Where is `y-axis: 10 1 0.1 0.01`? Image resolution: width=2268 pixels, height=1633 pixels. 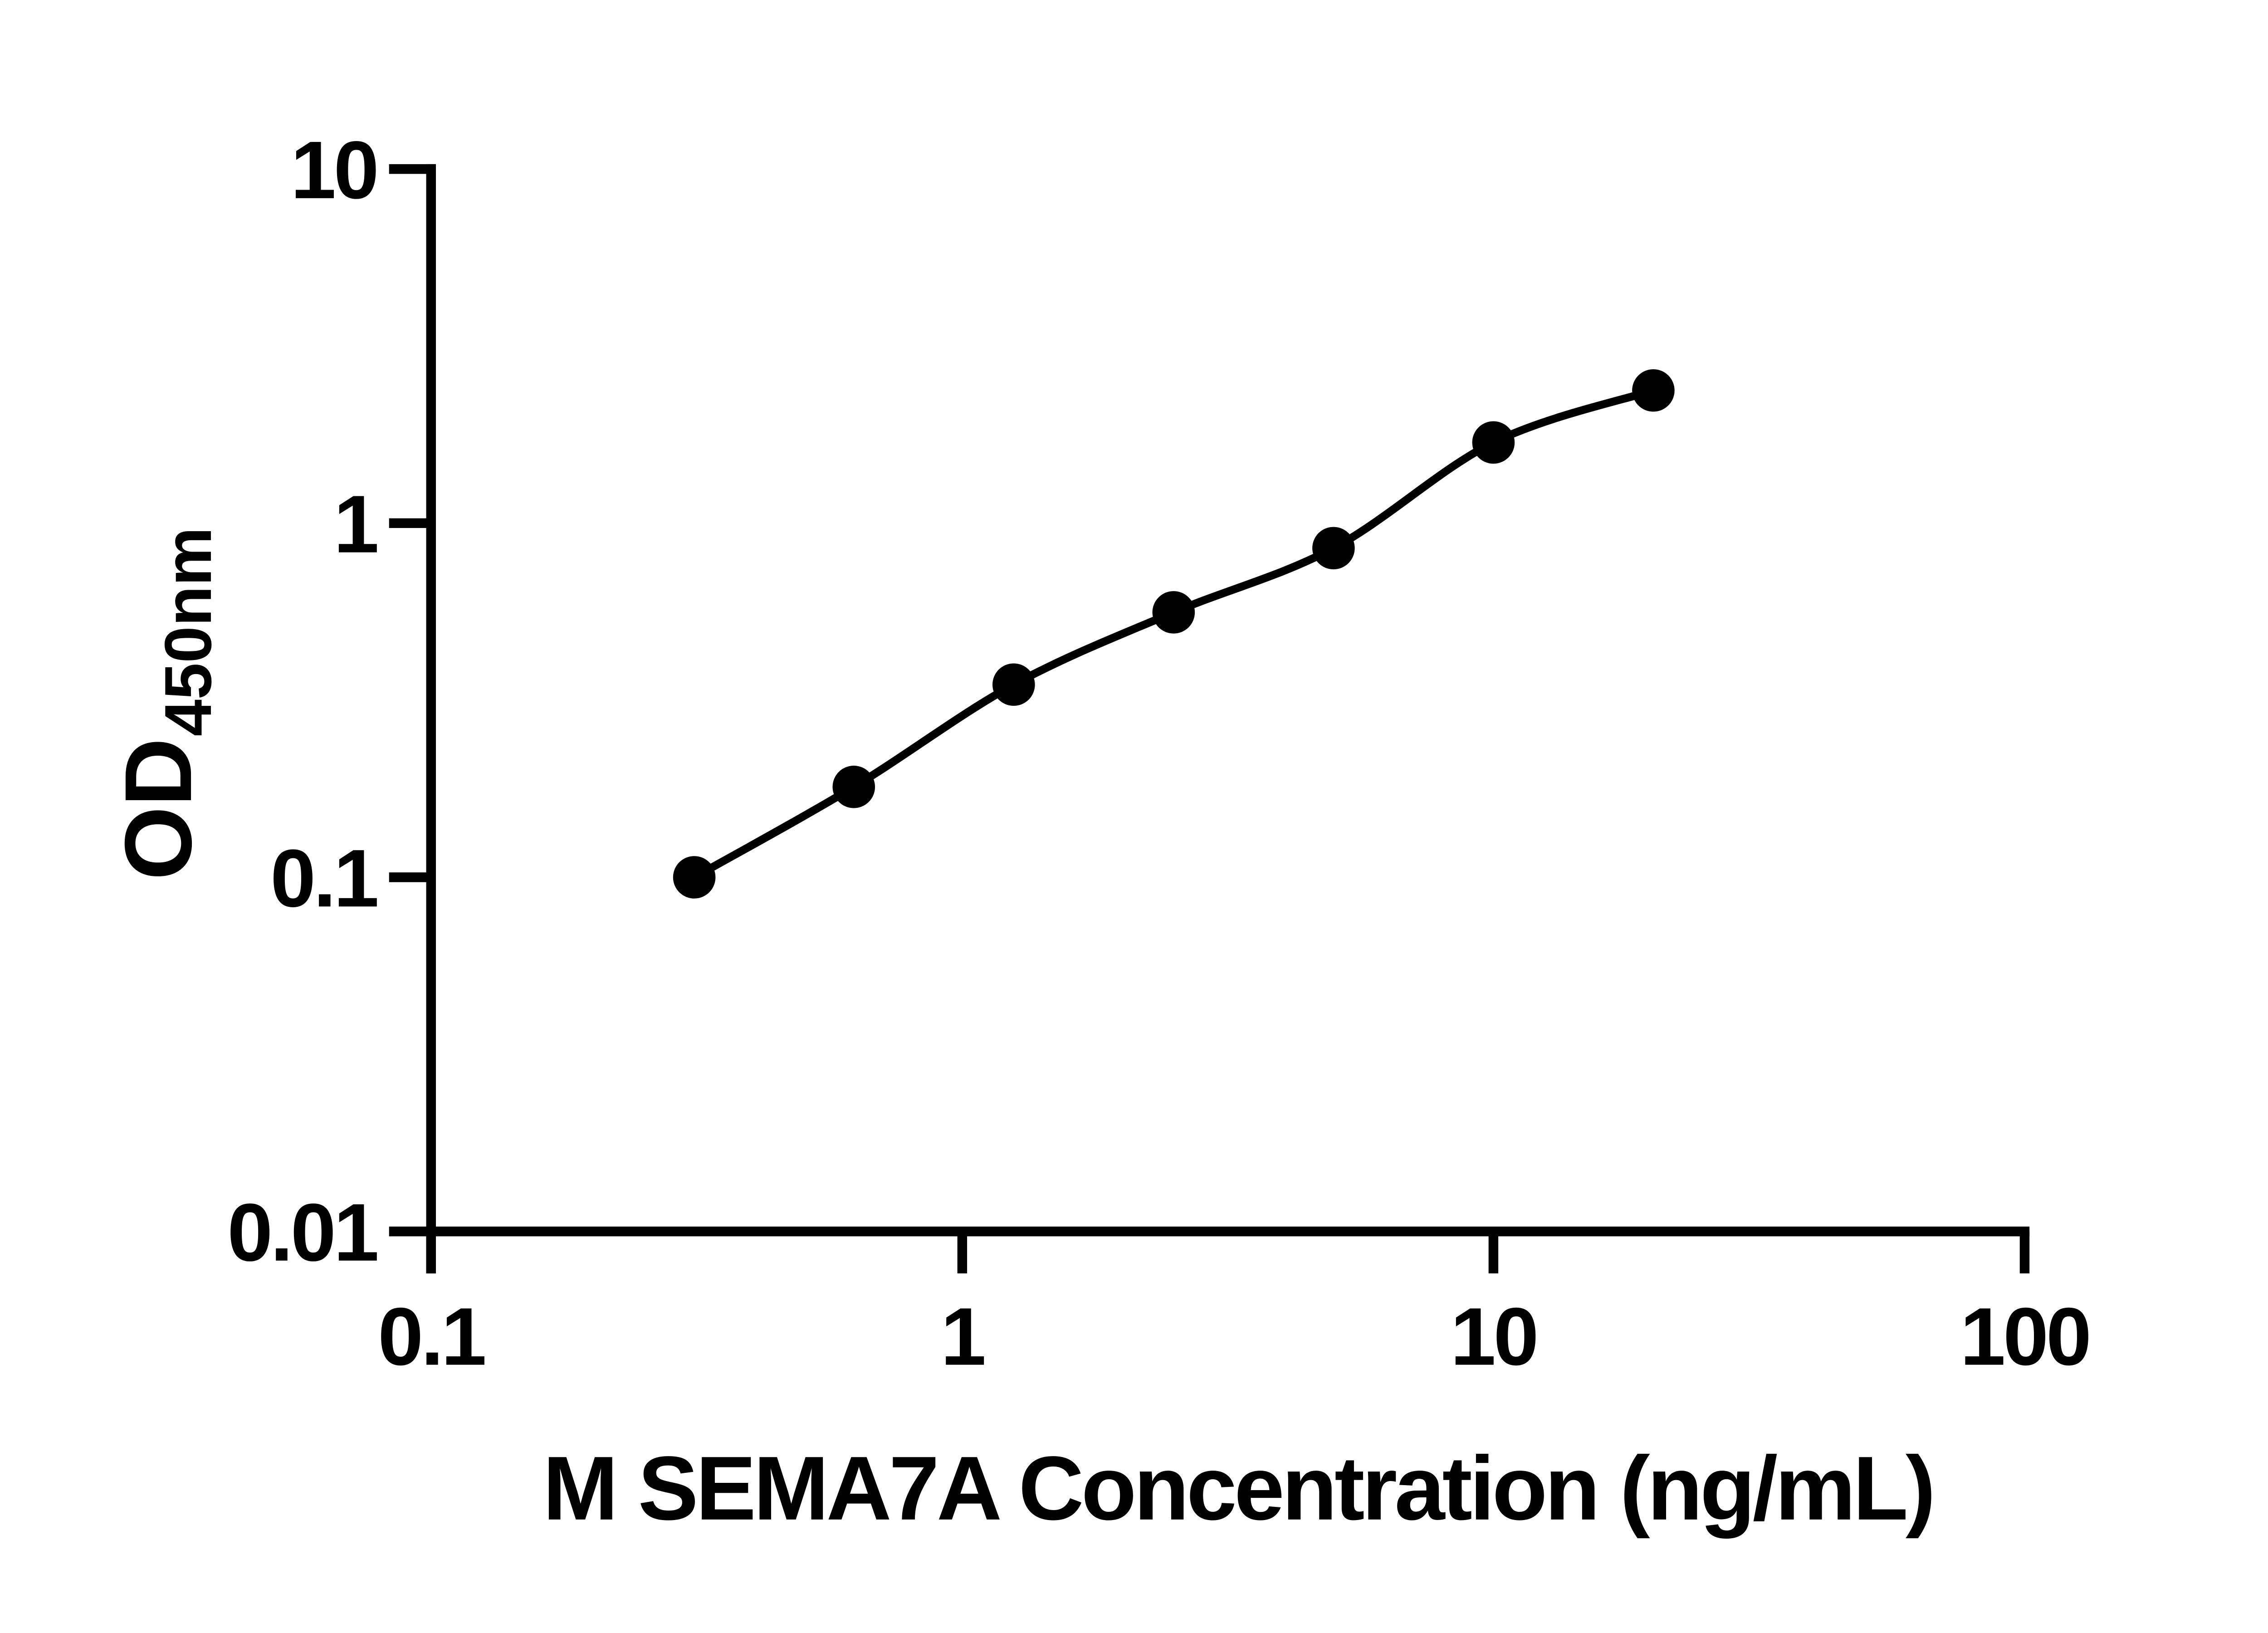 y-axis: 10 1 0.1 0.01 is located at coordinates (332, 701).